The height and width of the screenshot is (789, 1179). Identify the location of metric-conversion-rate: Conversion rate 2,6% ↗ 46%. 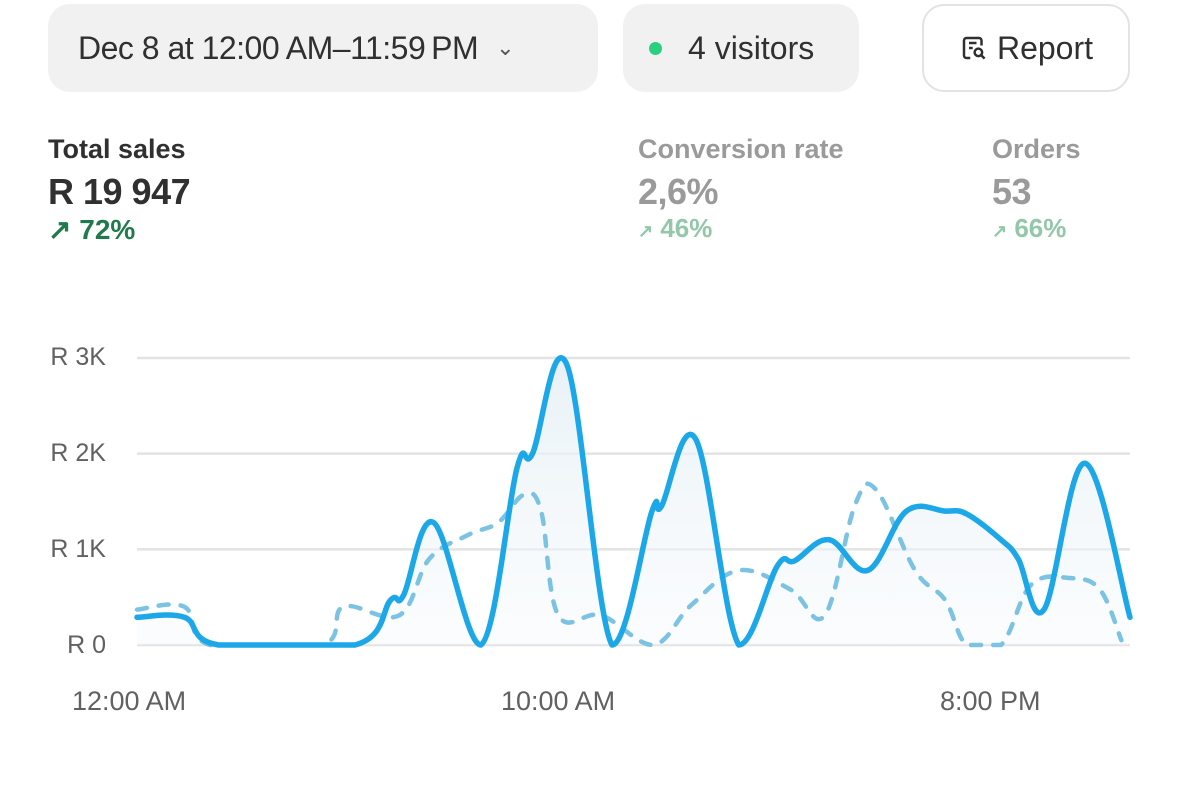
(741, 189).